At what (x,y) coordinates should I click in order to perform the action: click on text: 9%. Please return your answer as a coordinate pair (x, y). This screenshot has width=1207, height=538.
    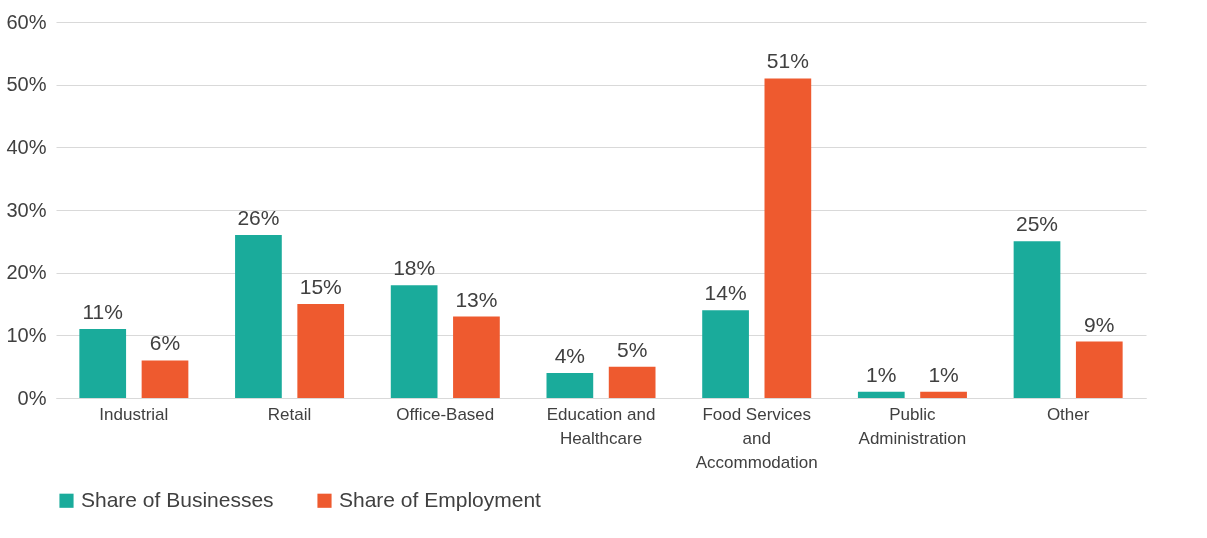
    Looking at the image, I should click on (1099, 324).